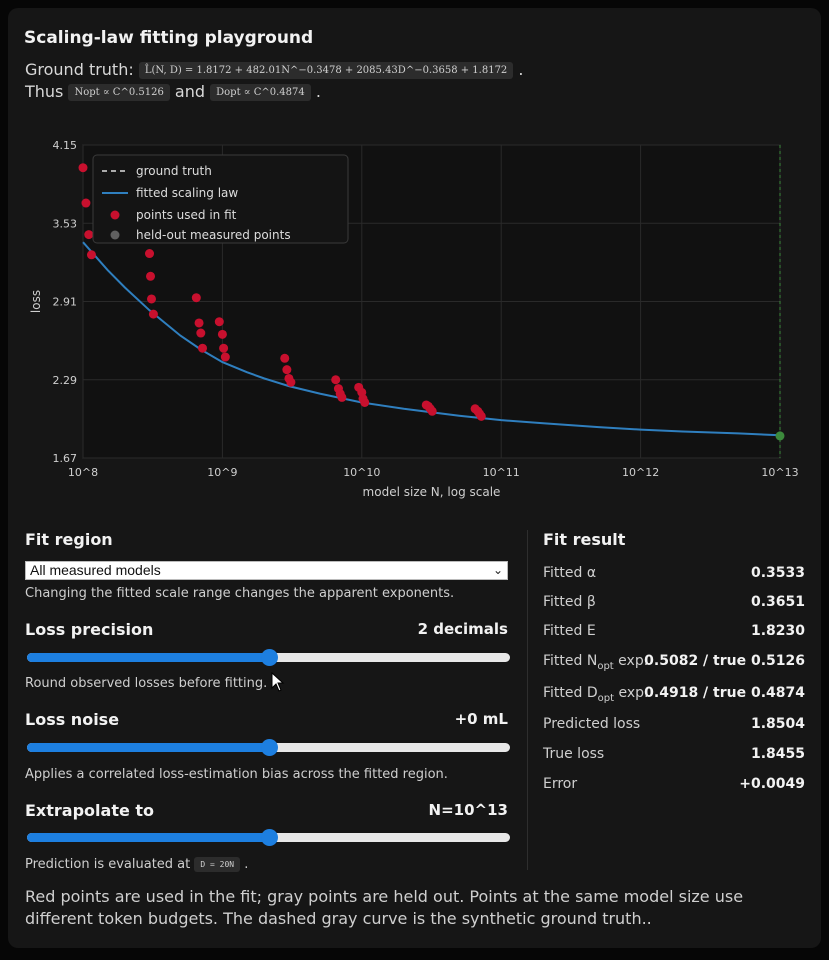  What do you see at coordinates (521, 69) in the screenshot?
I see `ground-truth-suffix: .` at bounding box center [521, 69].